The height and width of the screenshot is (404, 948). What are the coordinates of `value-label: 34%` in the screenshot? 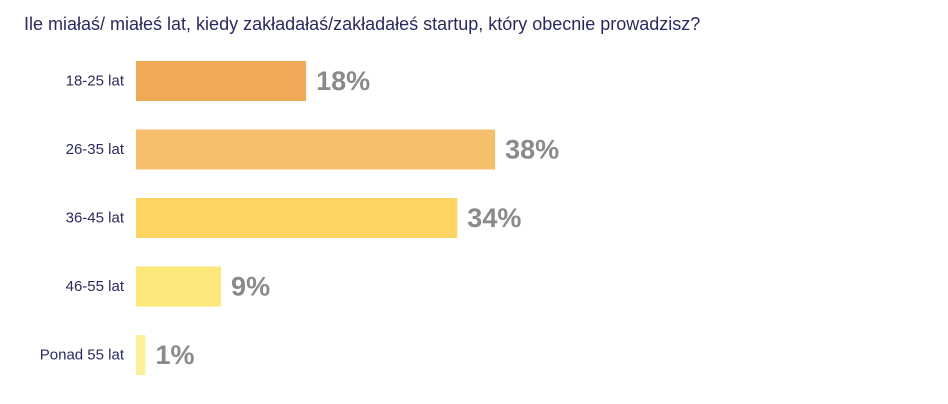 It's located at (494, 218).